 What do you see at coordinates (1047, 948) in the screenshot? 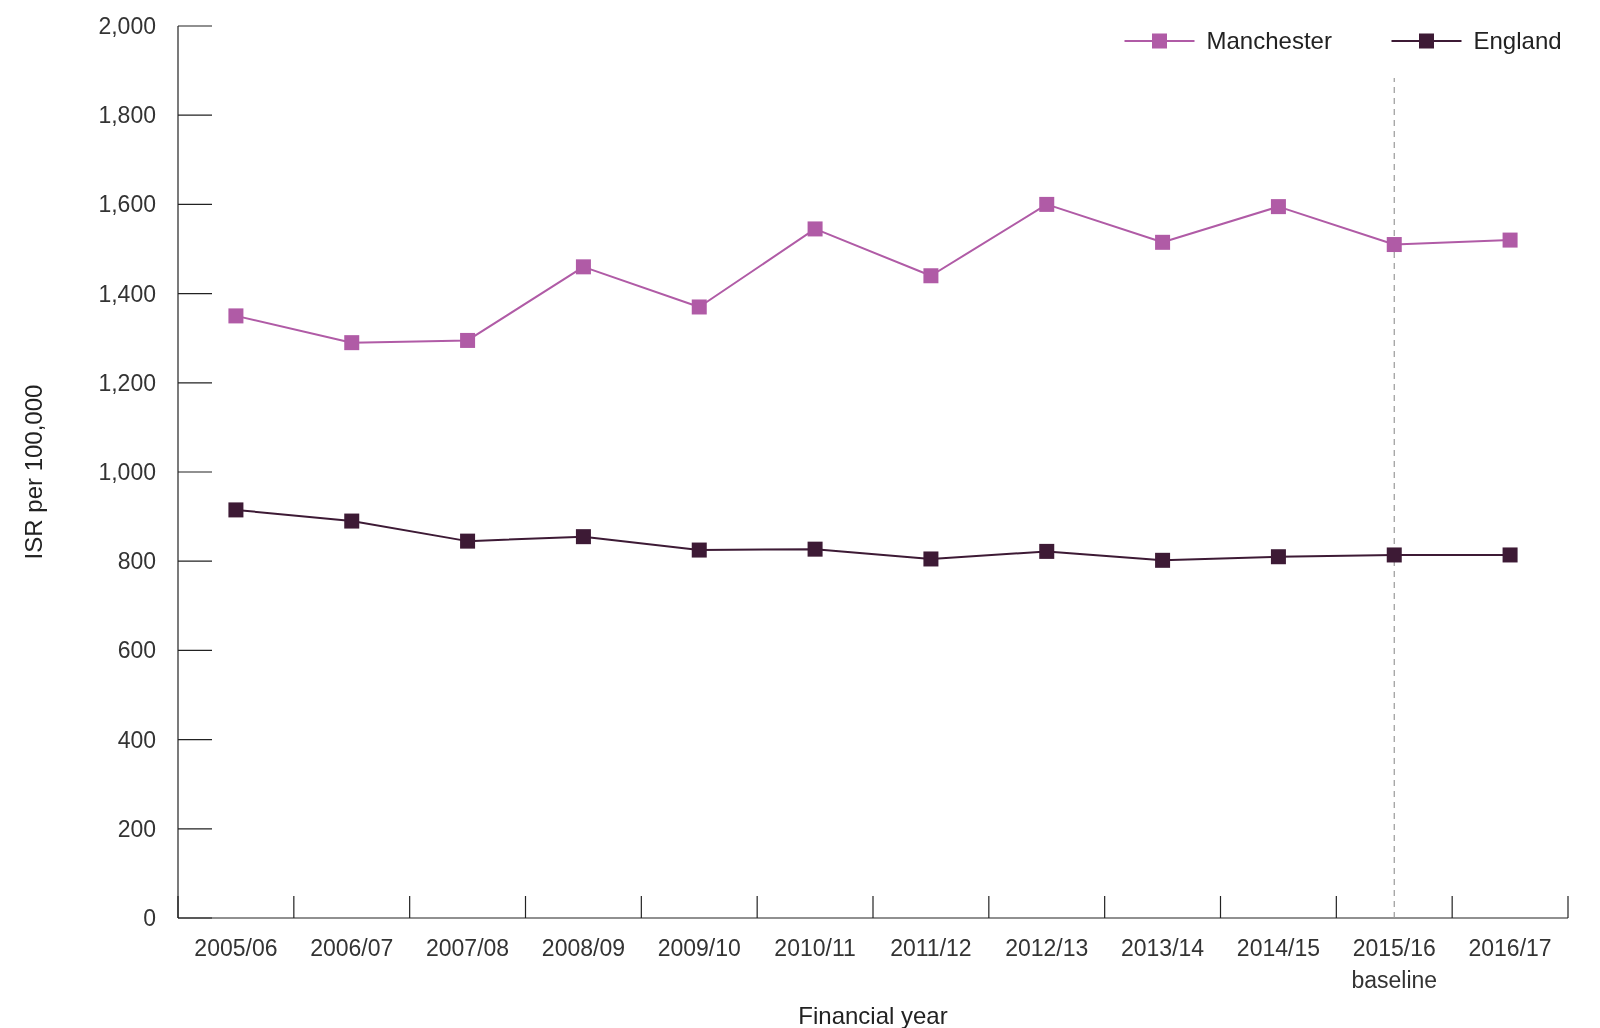
I see `x-tick-label: 2012/13` at bounding box center [1047, 948].